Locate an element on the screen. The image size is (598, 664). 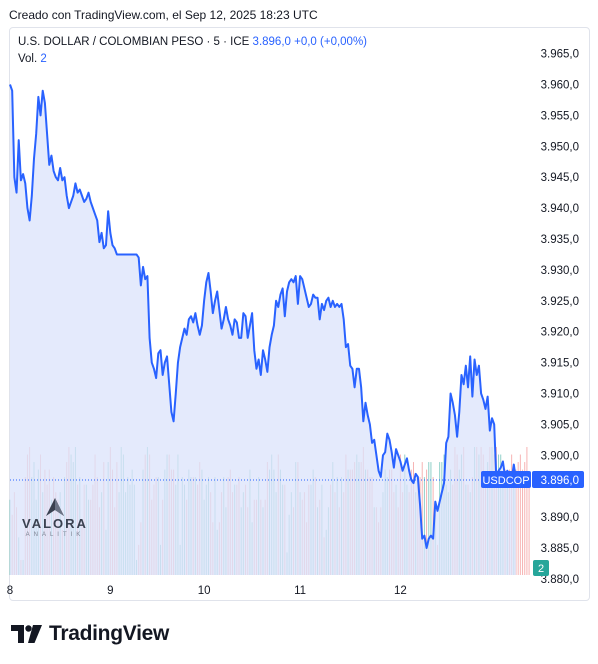
volume-value: 2 is located at coordinates (43, 59).